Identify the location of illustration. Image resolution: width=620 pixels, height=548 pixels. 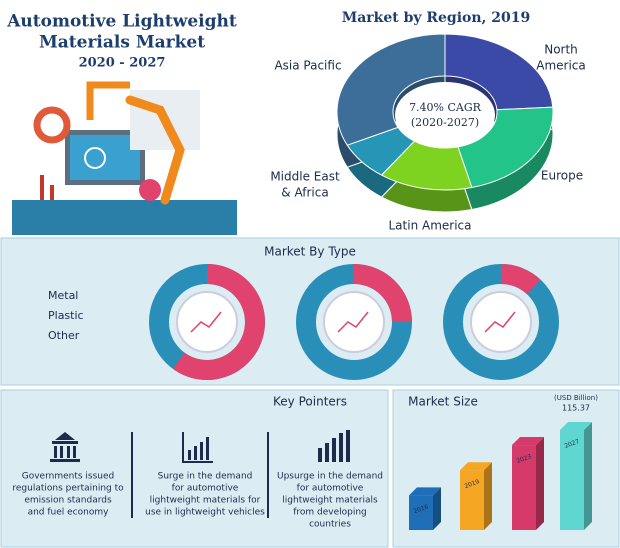
(124, 158).